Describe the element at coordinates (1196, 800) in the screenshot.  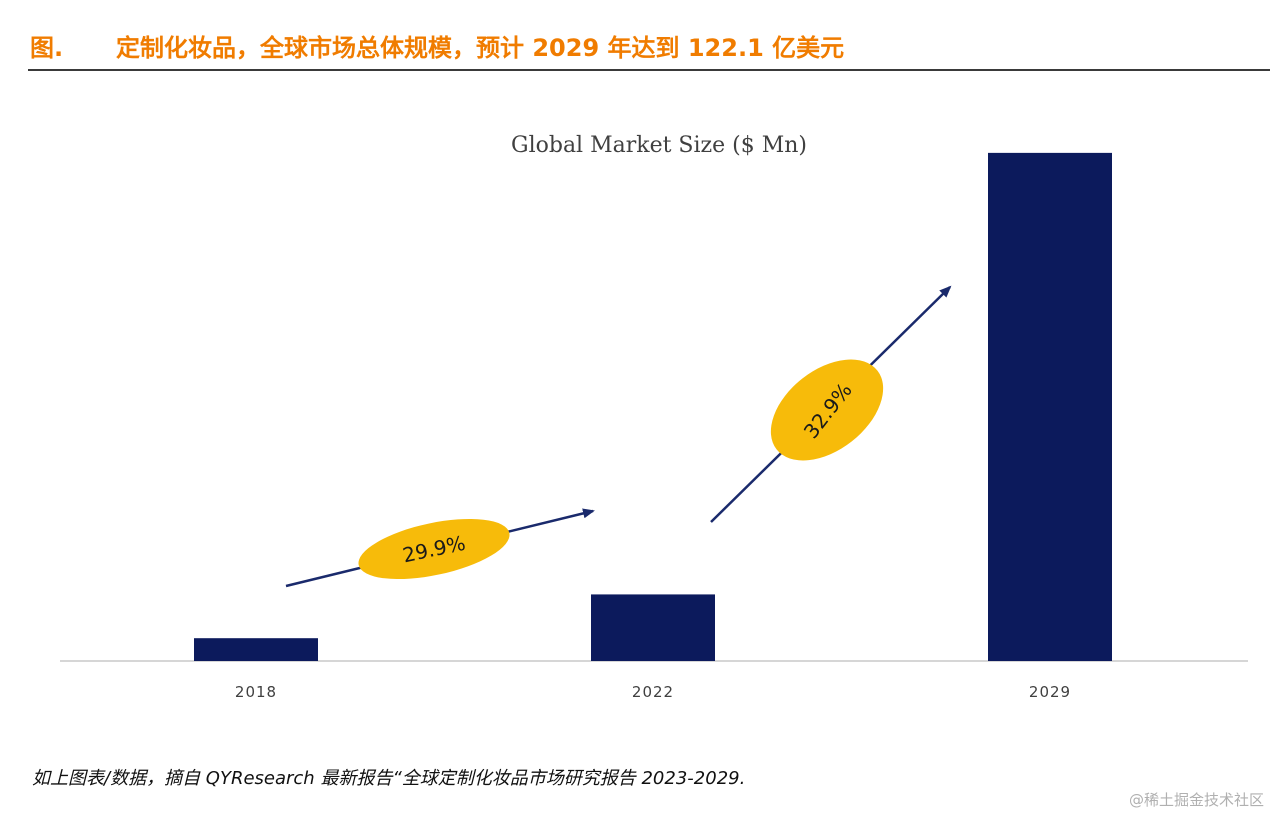
I see `watermark: @稀土掘金技术社区` at that location.